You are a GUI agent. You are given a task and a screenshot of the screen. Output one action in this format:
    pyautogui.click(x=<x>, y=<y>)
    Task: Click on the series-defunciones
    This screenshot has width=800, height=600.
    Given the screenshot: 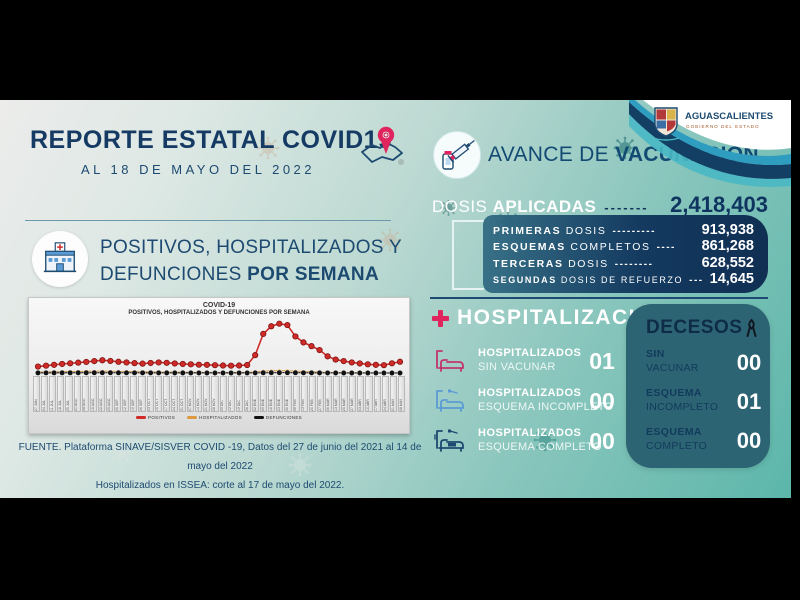 What is the action you would take?
    pyautogui.click(x=219, y=372)
    